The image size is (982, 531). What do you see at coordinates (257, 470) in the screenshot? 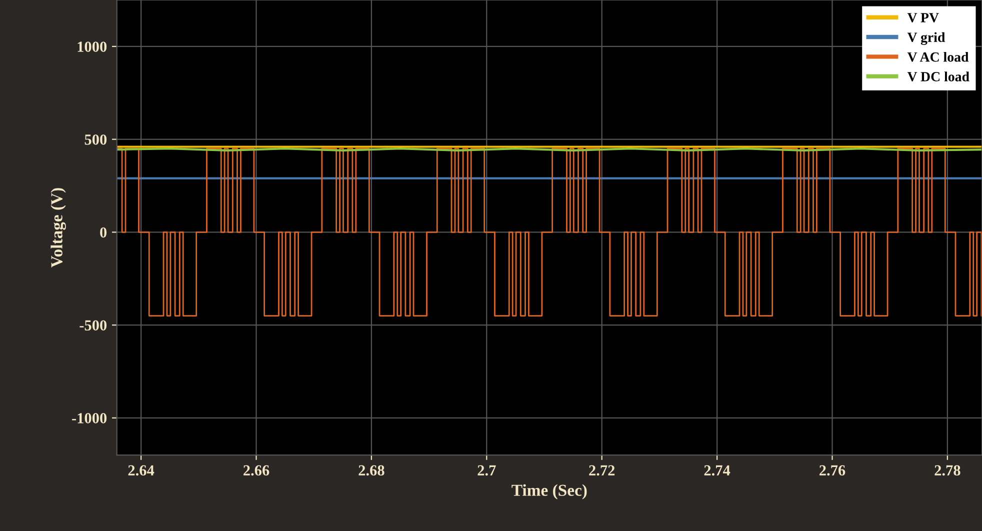
I see `x-tick-label: 2.66` at bounding box center [257, 470].